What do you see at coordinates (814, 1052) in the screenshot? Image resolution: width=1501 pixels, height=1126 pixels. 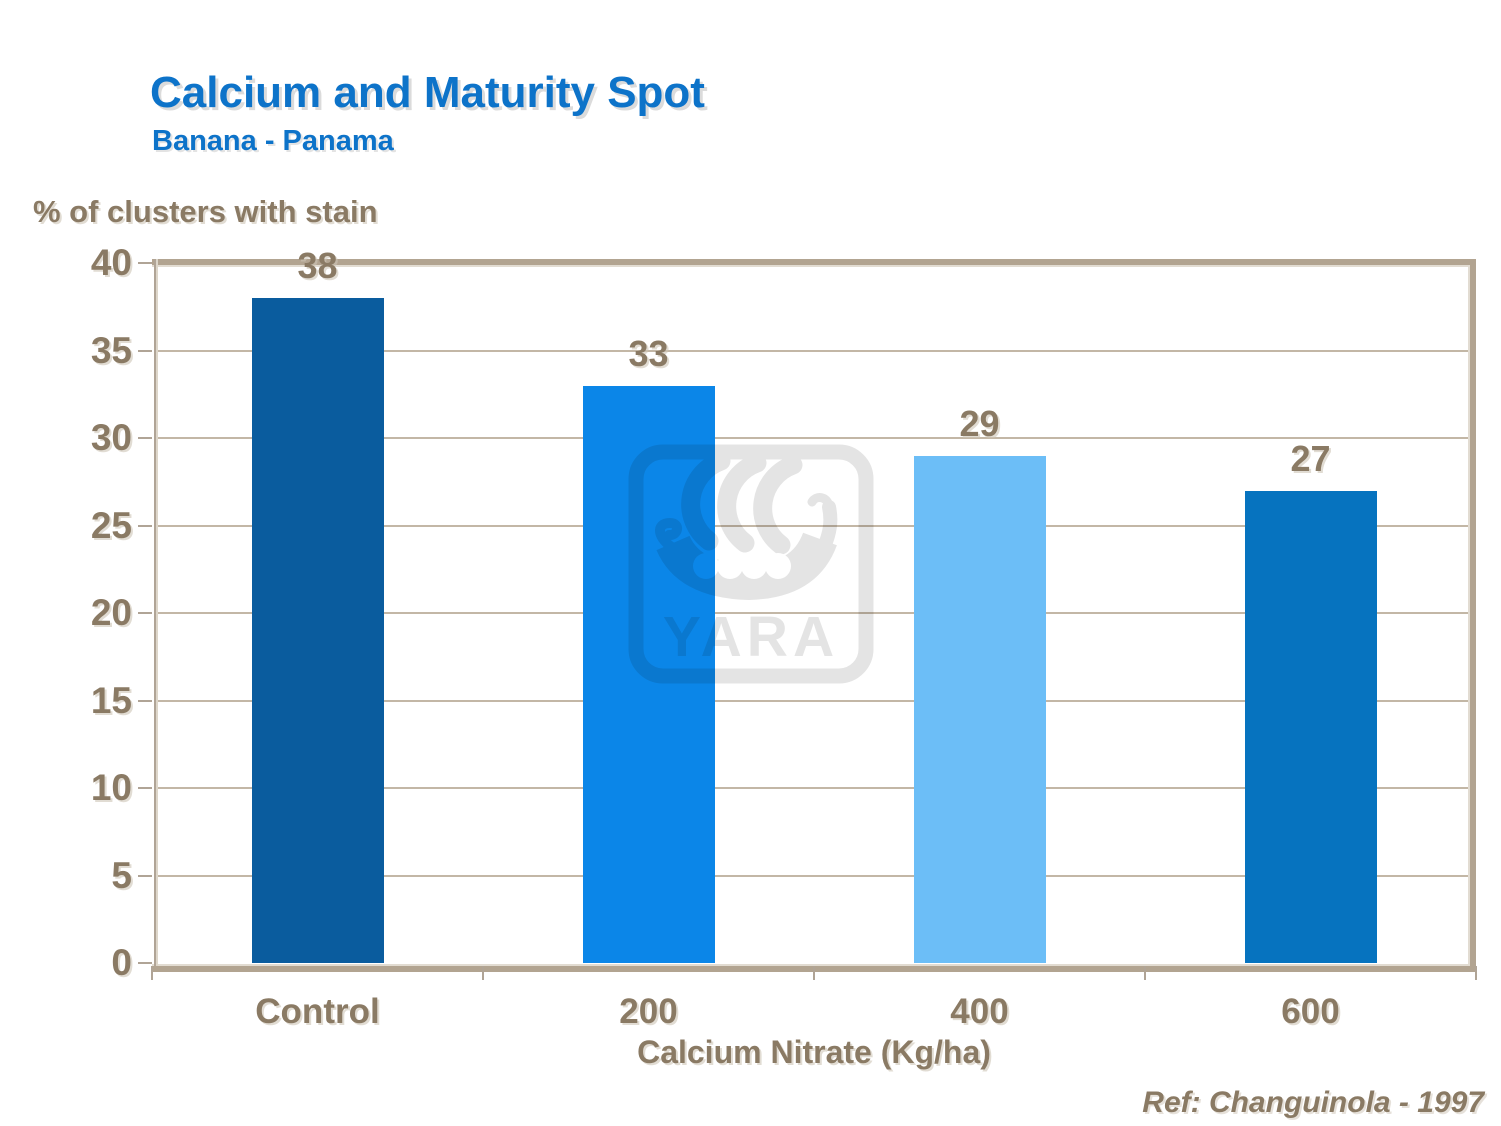 I see `x-axis-title: Calcium Nitrate (Kg/ha)` at bounding box center [814, 1052].